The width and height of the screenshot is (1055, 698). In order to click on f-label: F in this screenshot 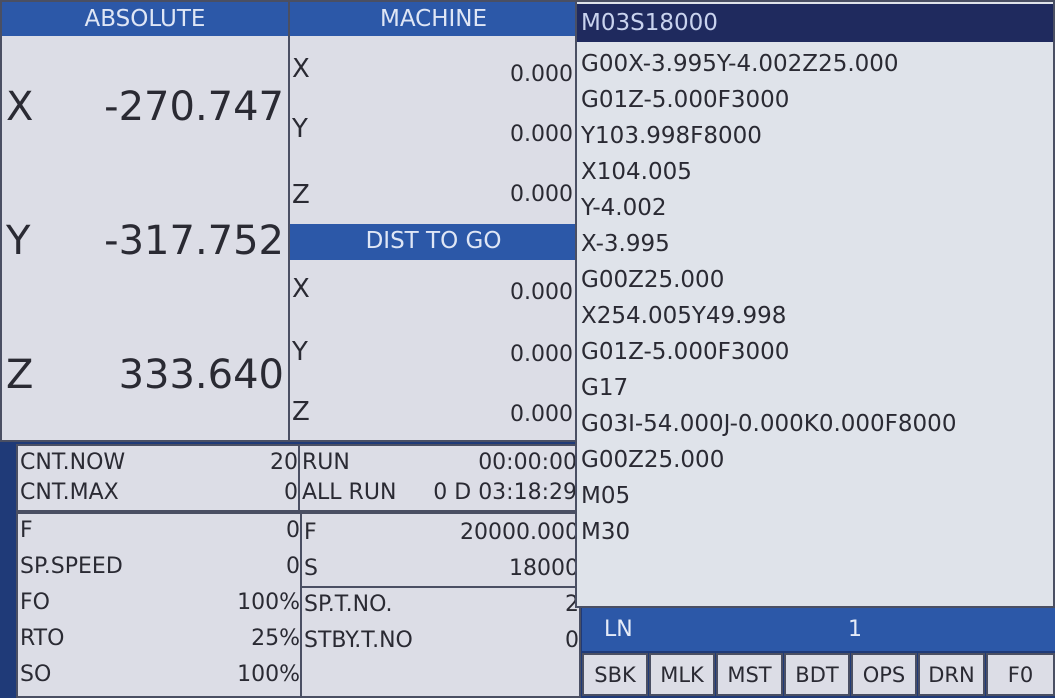, I will do `click(26, 530)`.